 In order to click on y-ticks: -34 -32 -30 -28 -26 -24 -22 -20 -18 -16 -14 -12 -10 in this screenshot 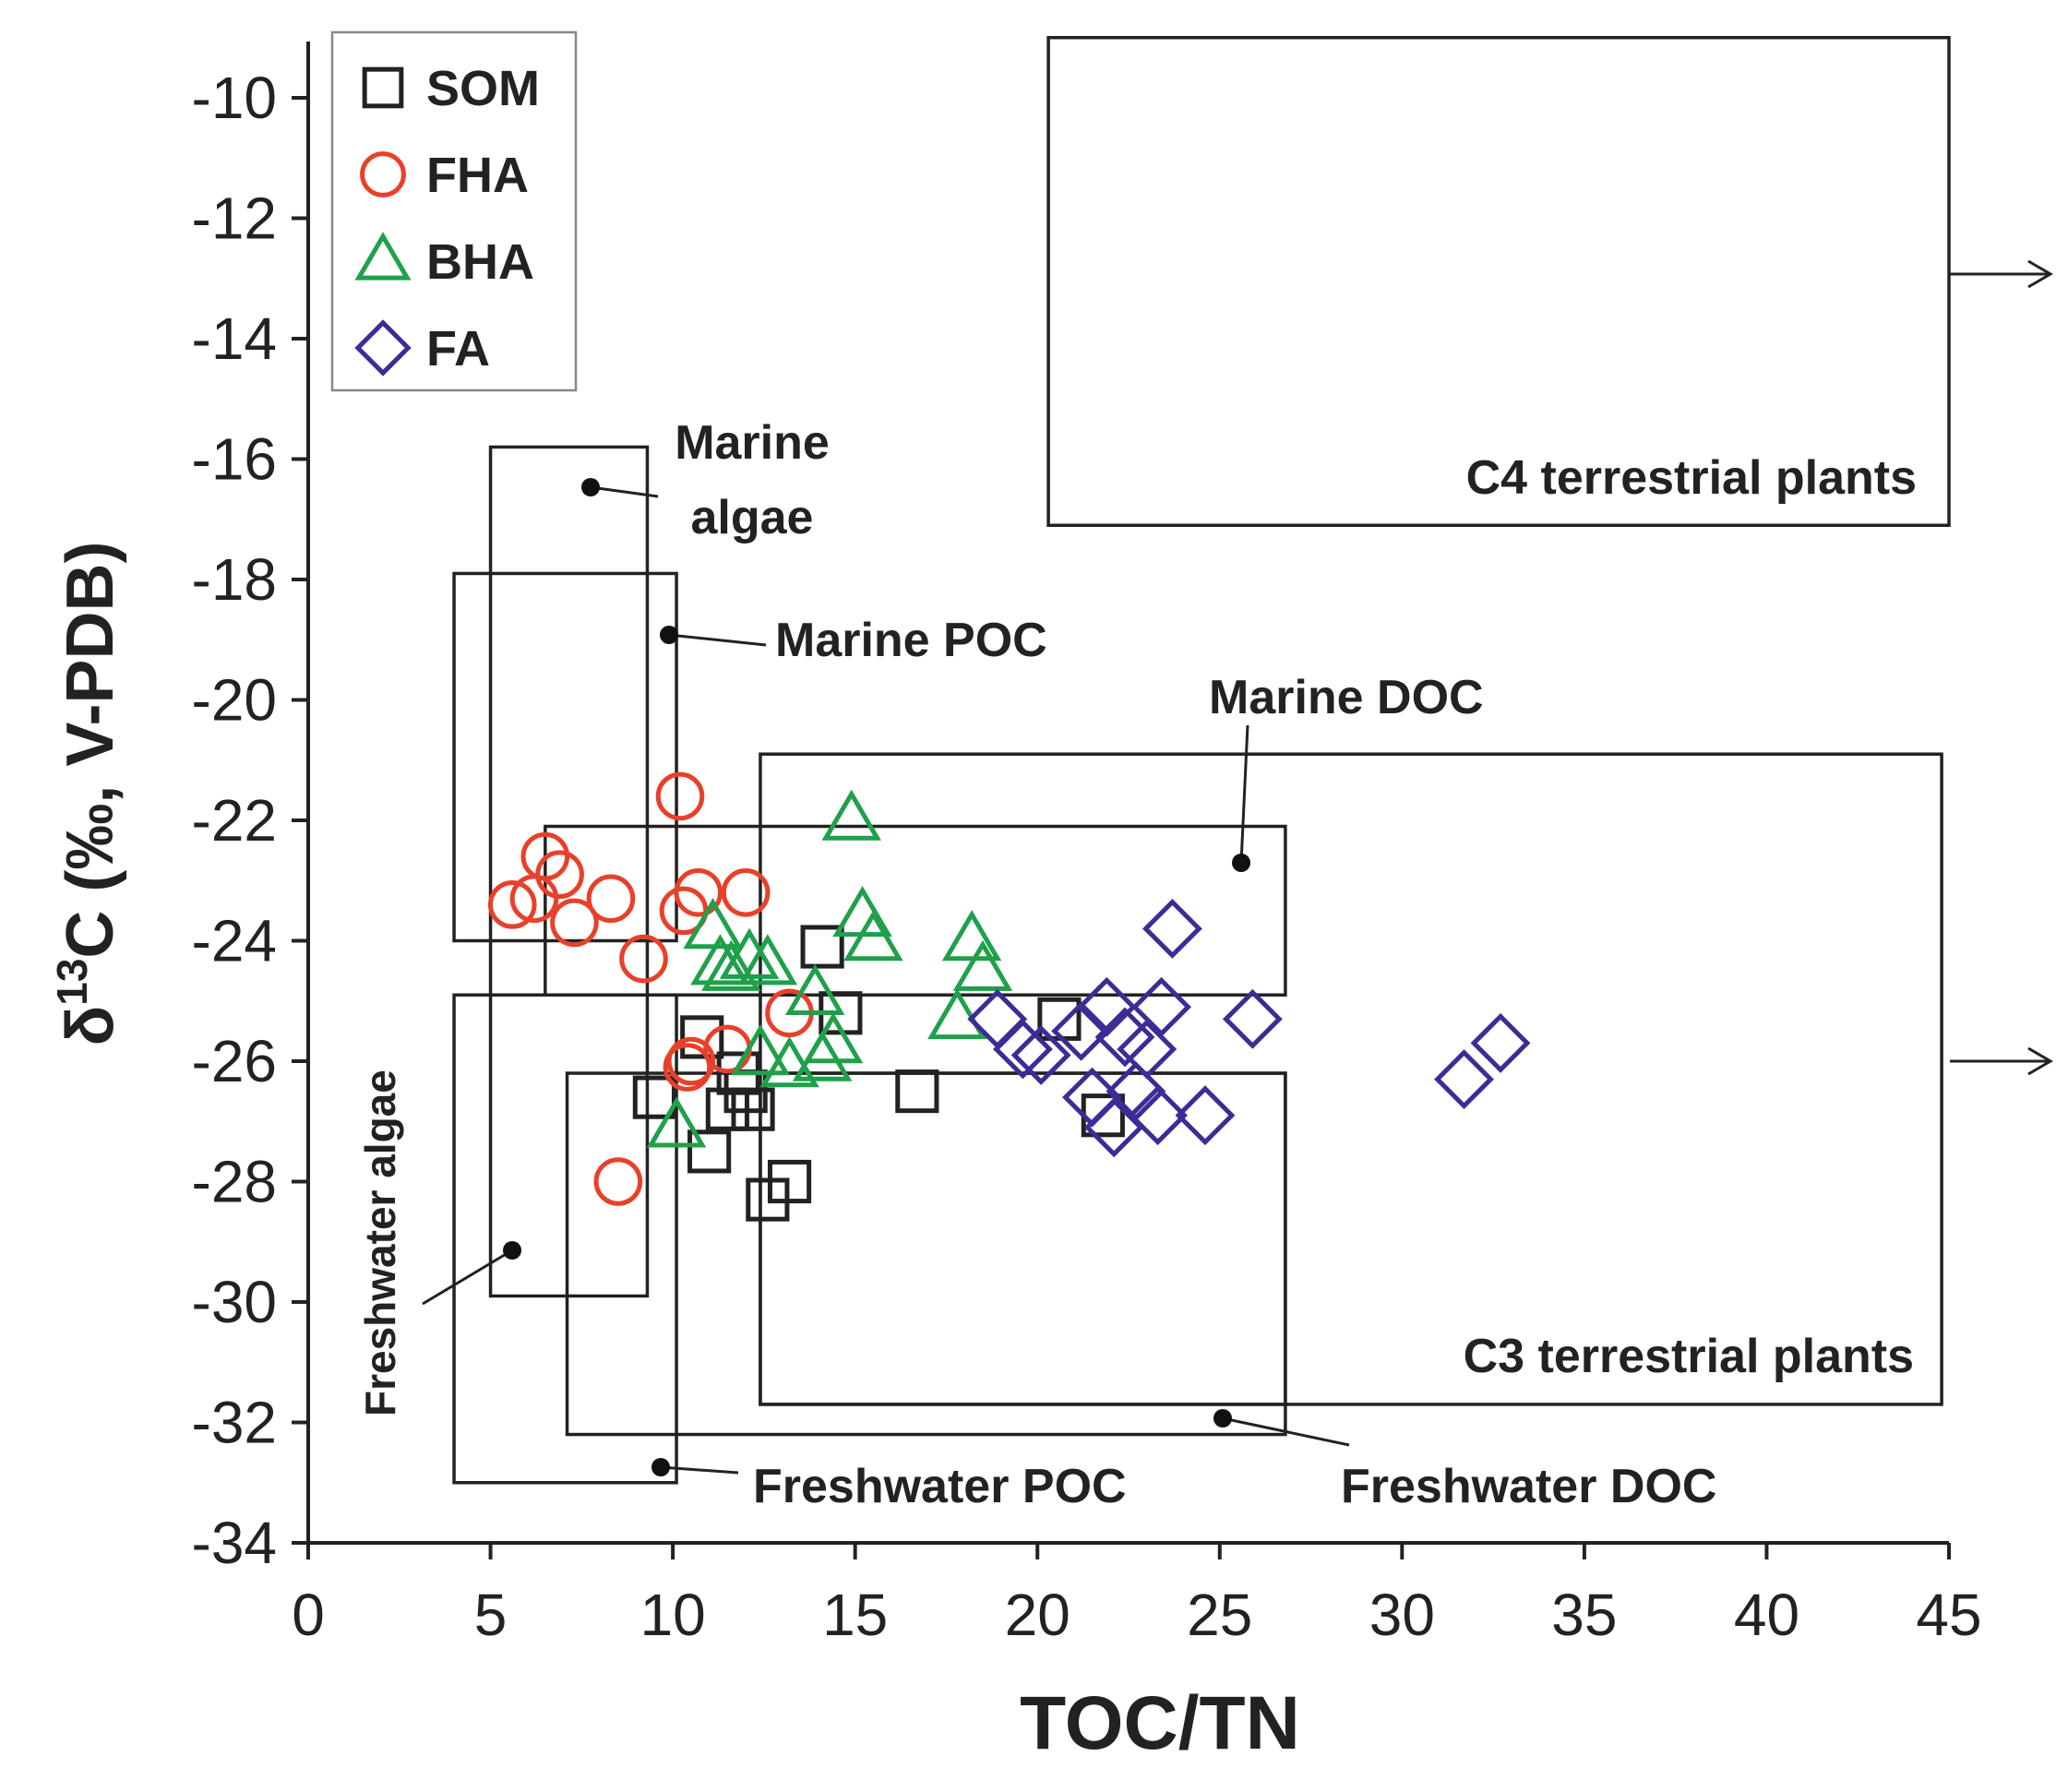, I will do `click(250, 821)`.